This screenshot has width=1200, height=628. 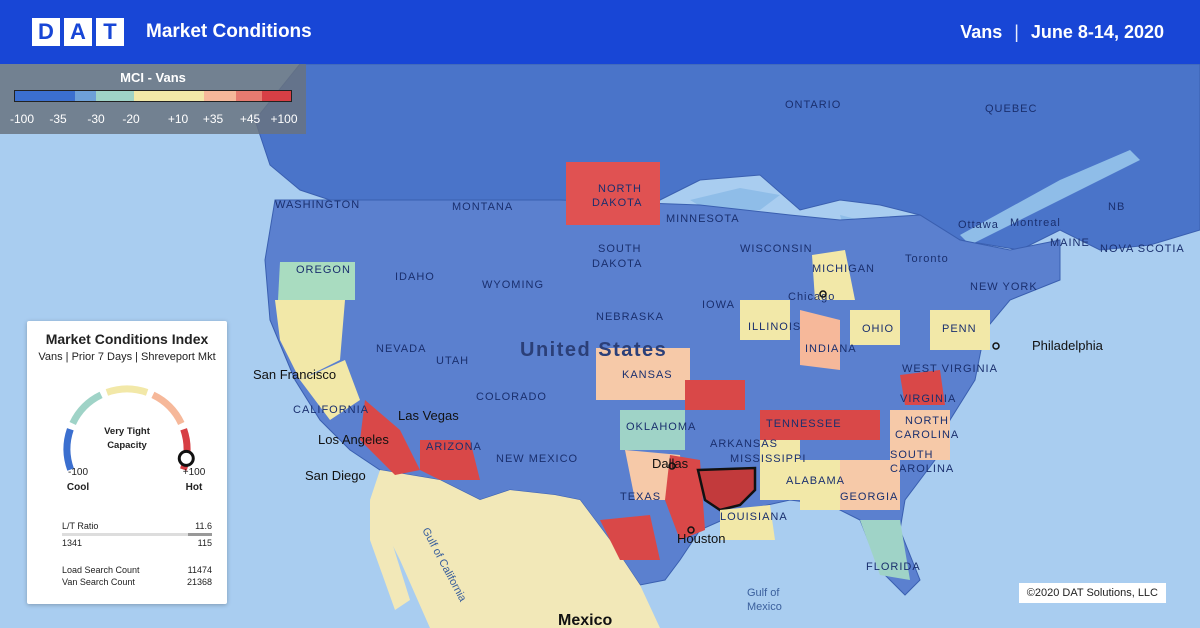 I want to click on zone-ohio, so click(x=875, y=327).